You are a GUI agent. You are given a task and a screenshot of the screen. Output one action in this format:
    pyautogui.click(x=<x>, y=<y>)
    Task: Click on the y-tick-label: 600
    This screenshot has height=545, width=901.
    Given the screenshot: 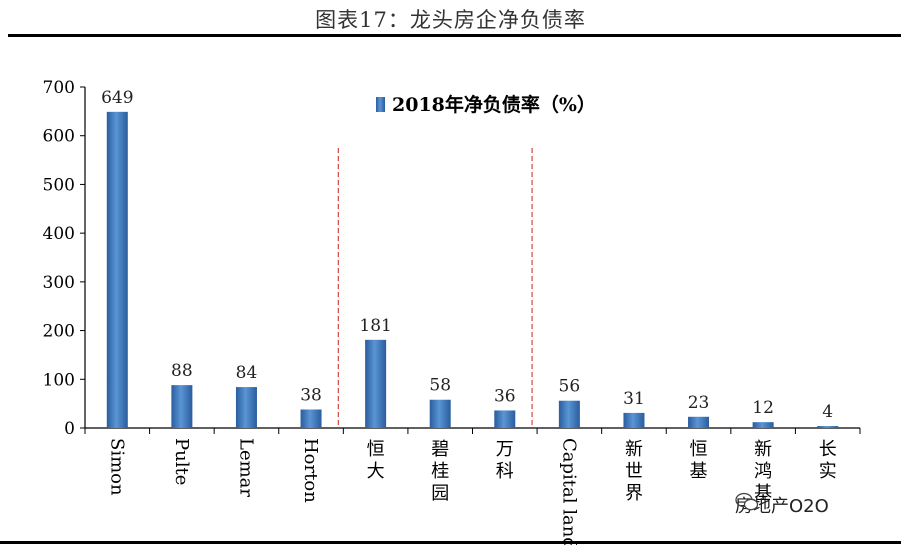 What is the action you would take?
    pyautogui.click(x=59, y=137)
    